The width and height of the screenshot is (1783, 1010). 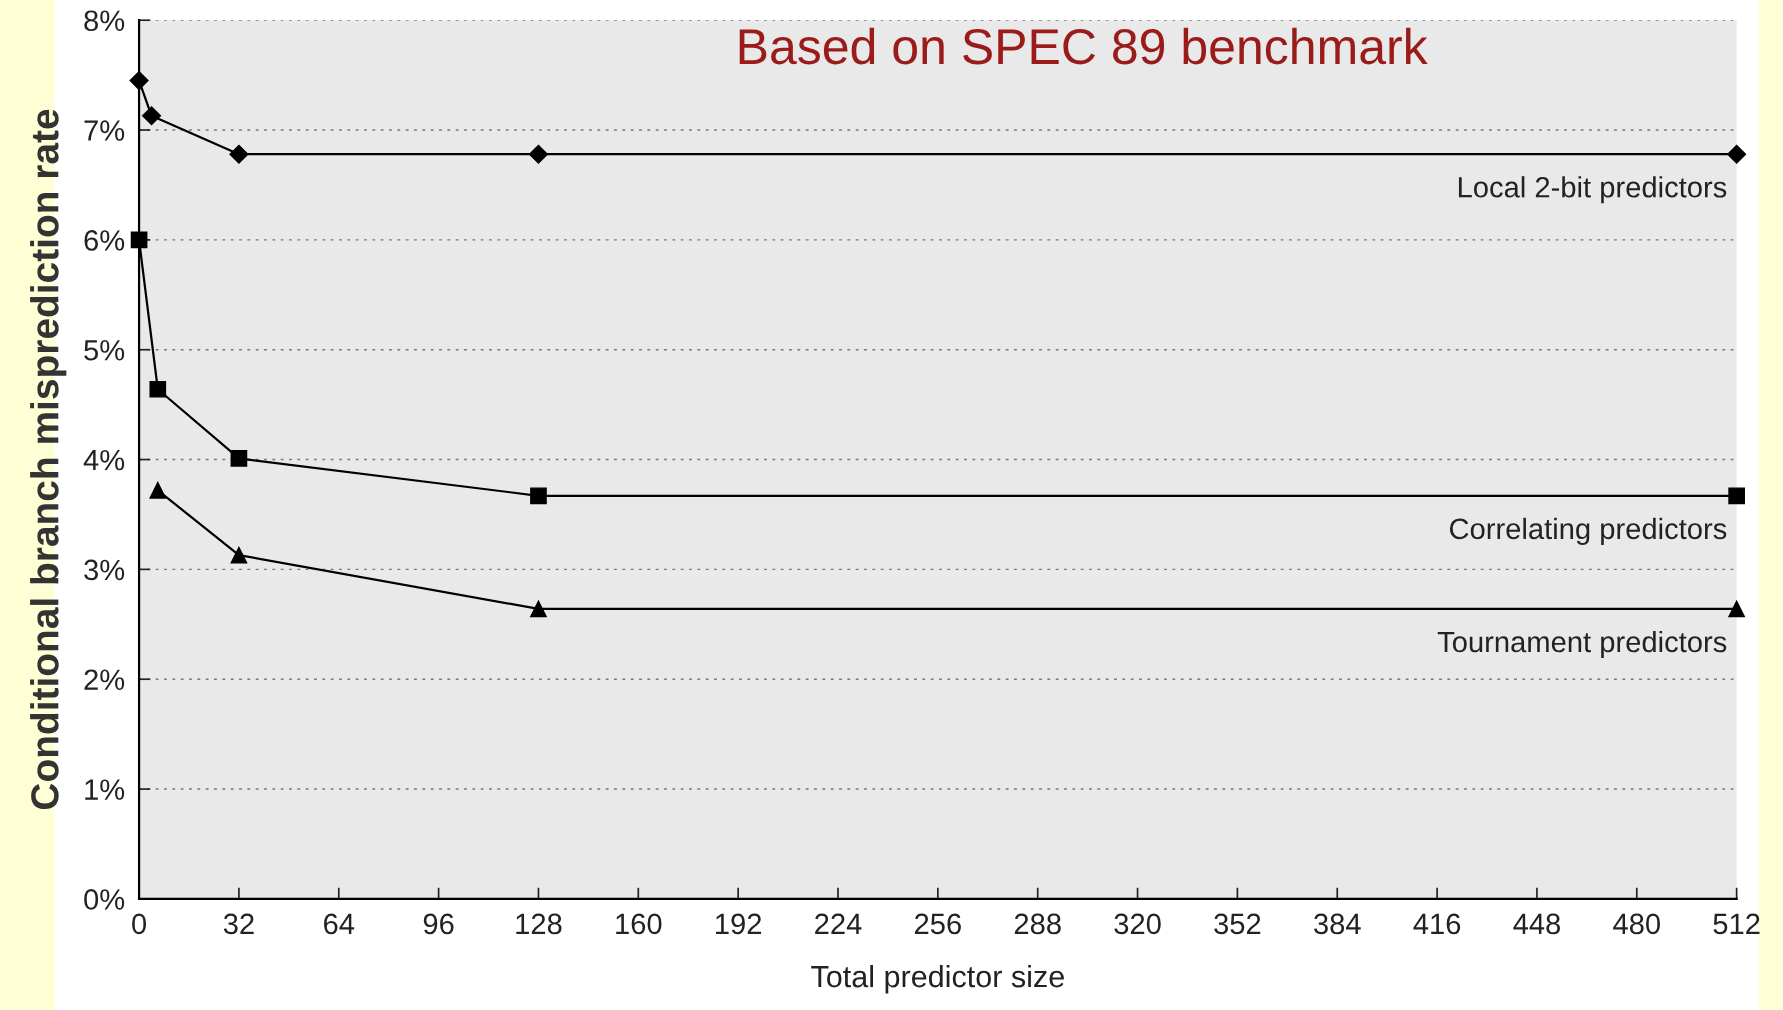 What do you see at coordinates (238, 924) in the screenshot?
I see `x-tick-label: 32` at bounding box center [238, 924].